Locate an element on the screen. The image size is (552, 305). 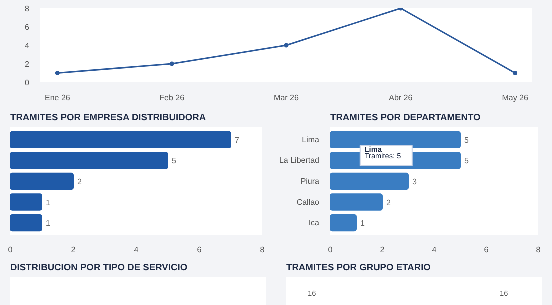
text: DISTRIBUCION POR TIPO DE SERVICIO is located at coordinates (99, 267).